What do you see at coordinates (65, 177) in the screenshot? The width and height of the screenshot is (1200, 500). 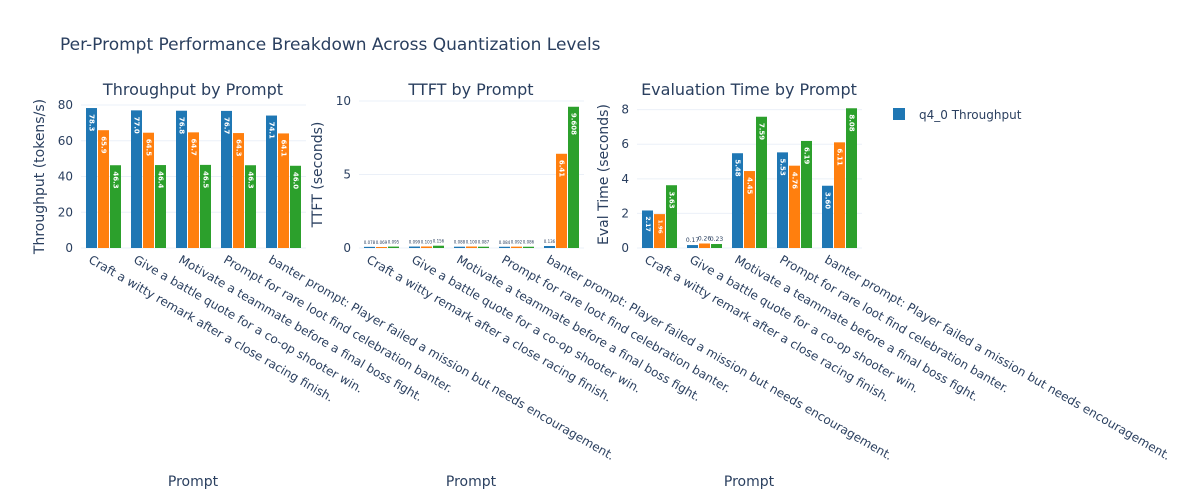 I see `y-tick-label: 40` at bounding box center [65, 177].